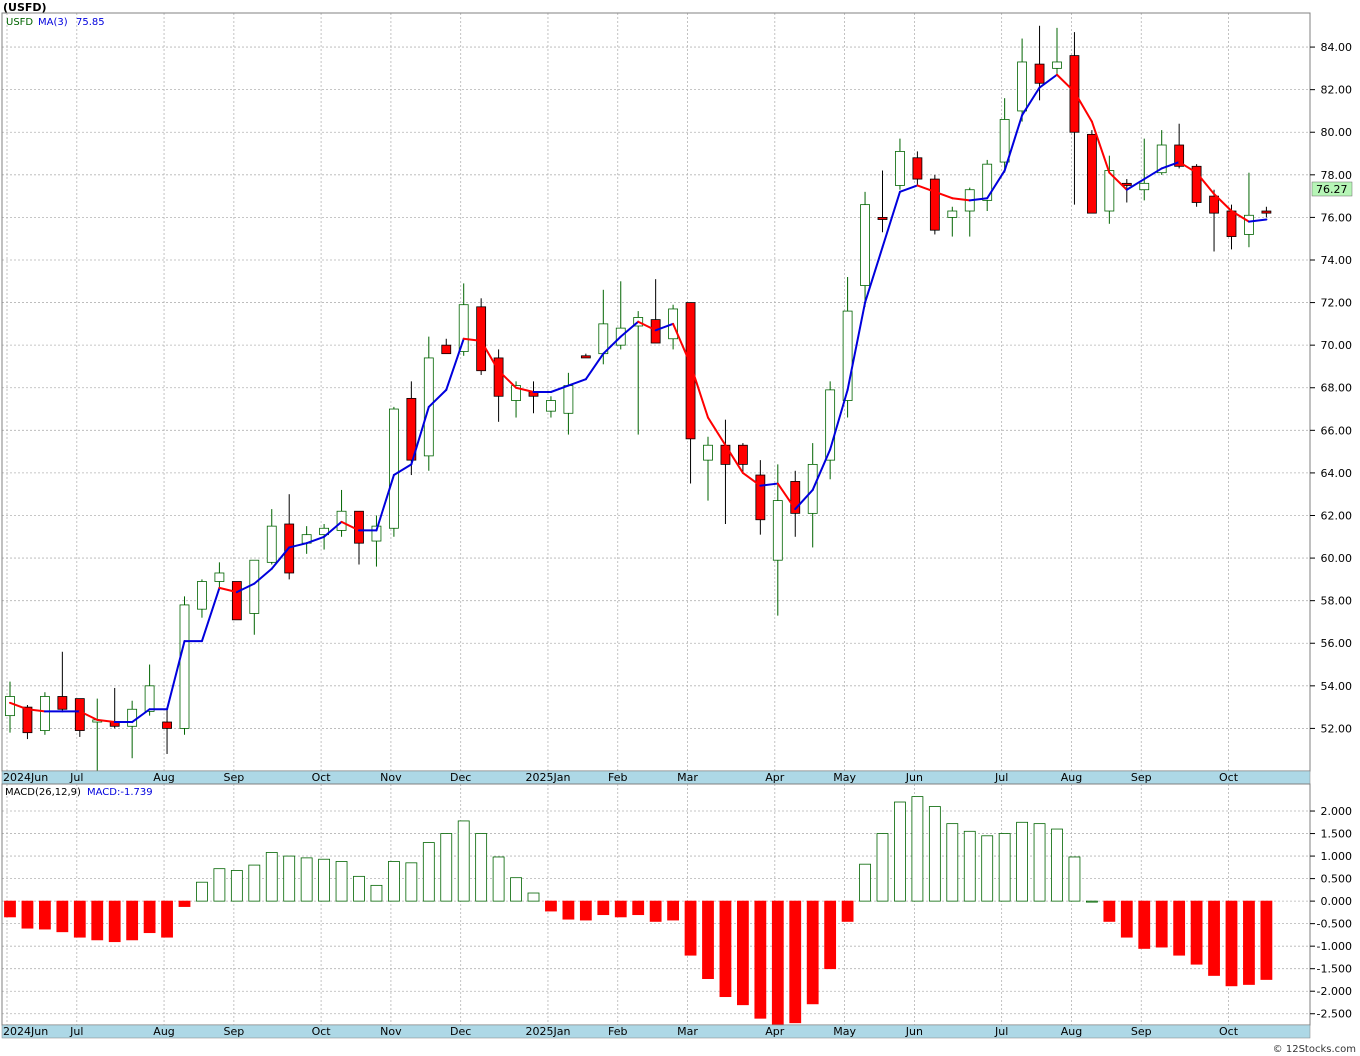  Describe the element at coordinates (1334, 946) in the screenshot. I see `macd-y-tick-label: -1.000` at that location.